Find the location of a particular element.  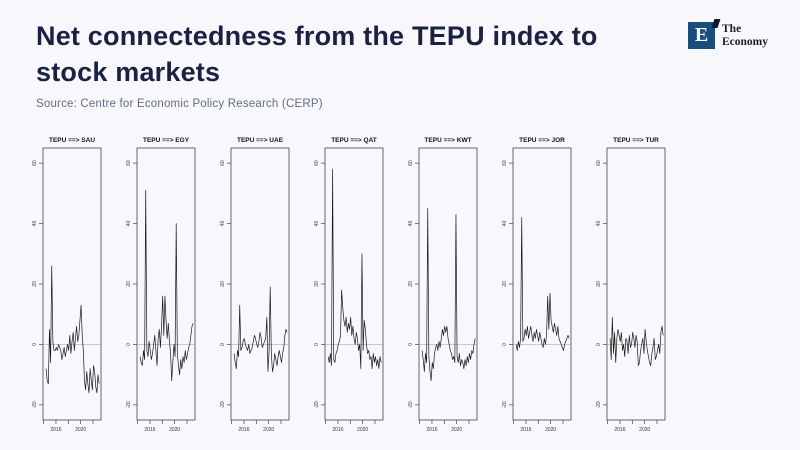

chart-panel-jor: TEPU ==> JOR 60 40 20 0 -20 2016 2020 is located at coordinates (547, 288).